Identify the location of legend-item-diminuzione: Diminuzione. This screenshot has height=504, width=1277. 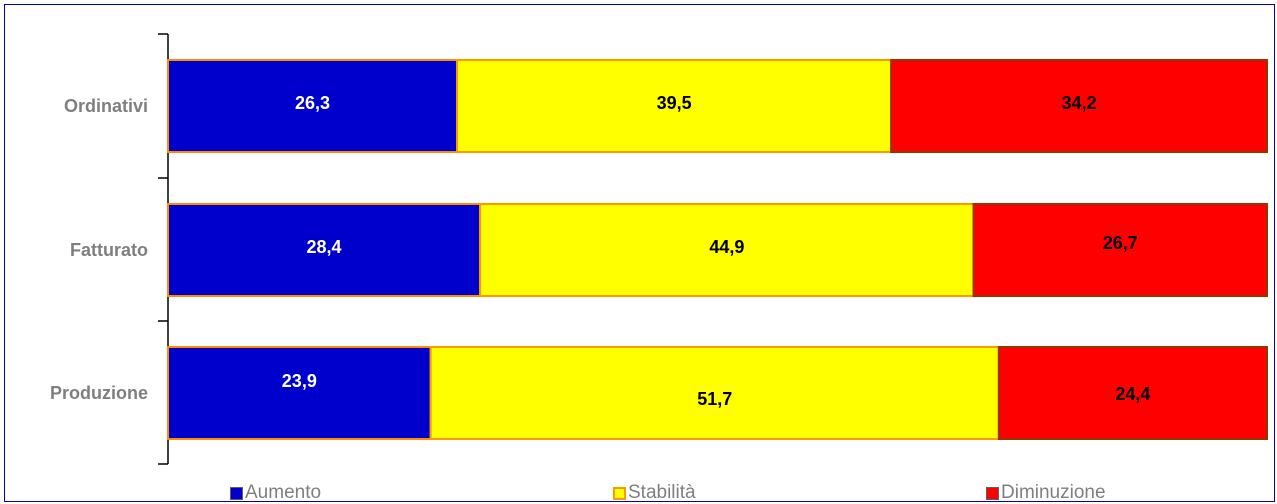
(1046, 493).